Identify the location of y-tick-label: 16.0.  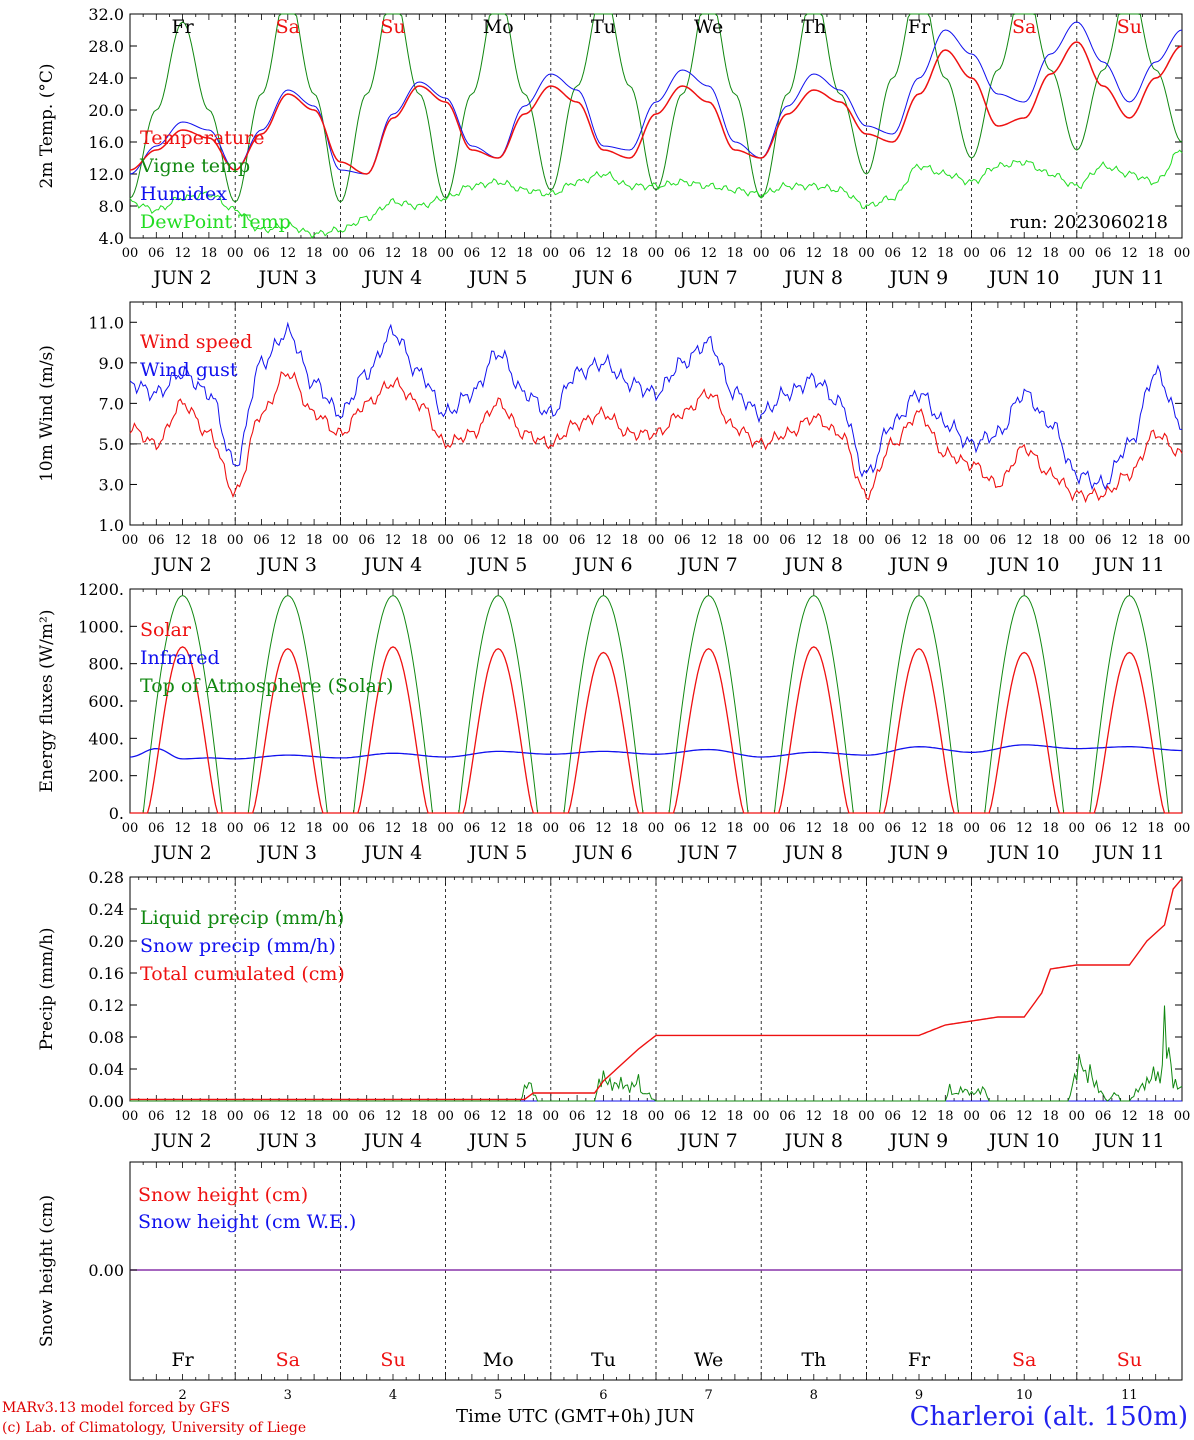
(106, 142).